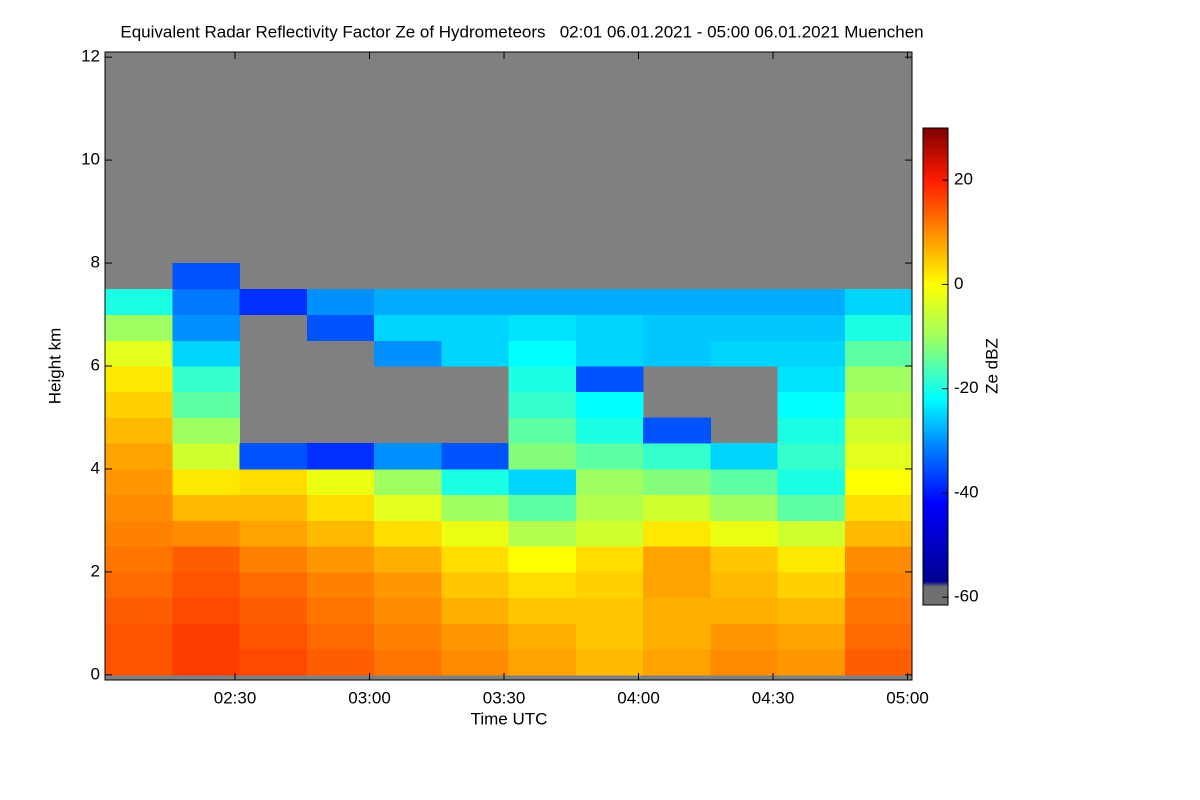  I want to click on x-tick-label: 03:00, so click(369, 697).